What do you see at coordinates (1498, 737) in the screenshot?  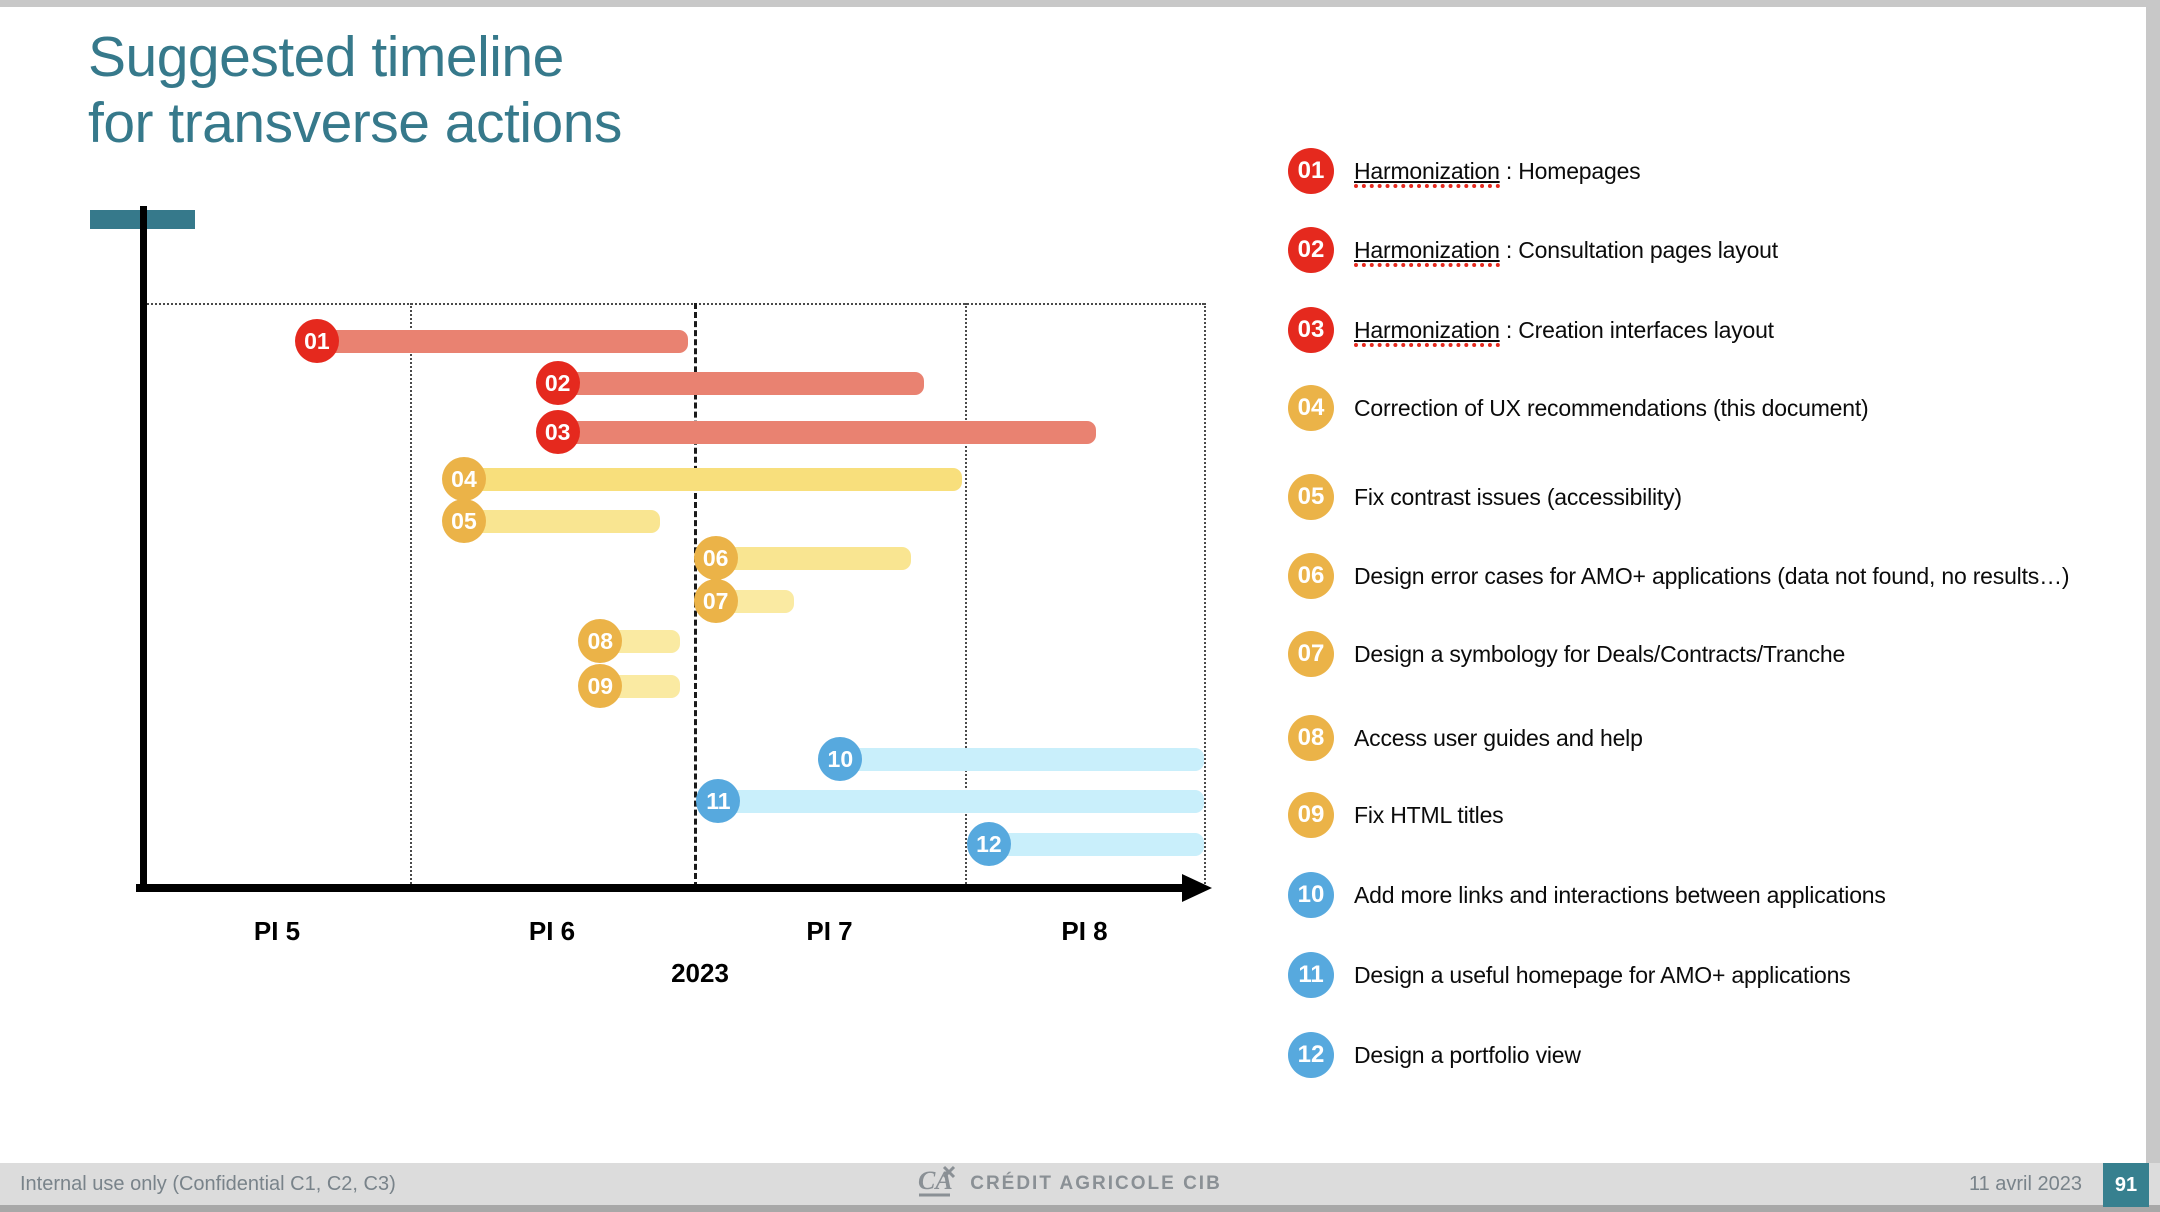 I see `legend-label-08: Access user guides and help` at bounding box center [1498, 737].